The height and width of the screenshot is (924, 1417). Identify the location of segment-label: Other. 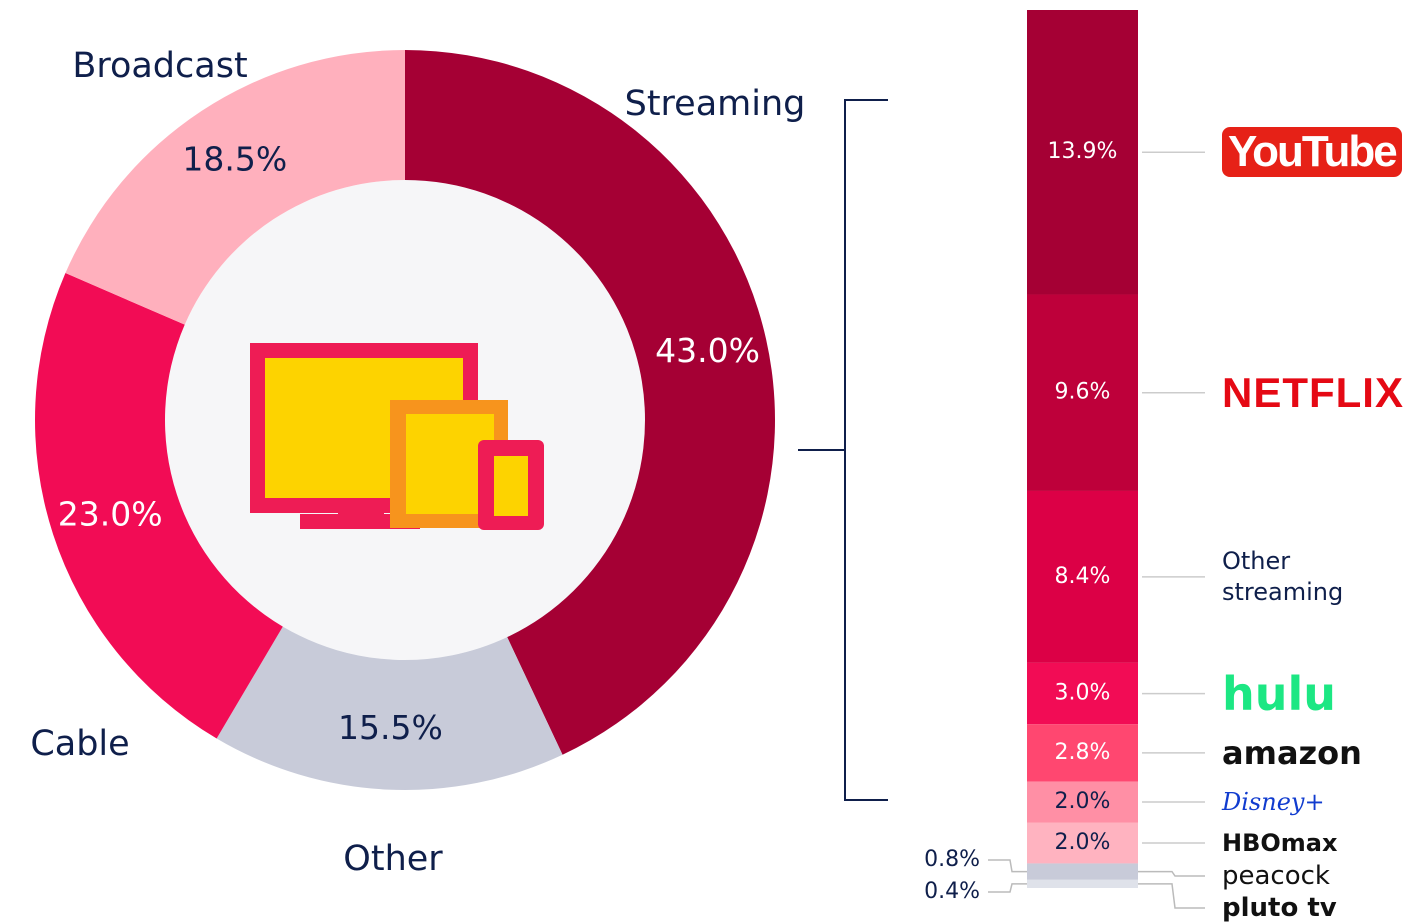
(393, 859).